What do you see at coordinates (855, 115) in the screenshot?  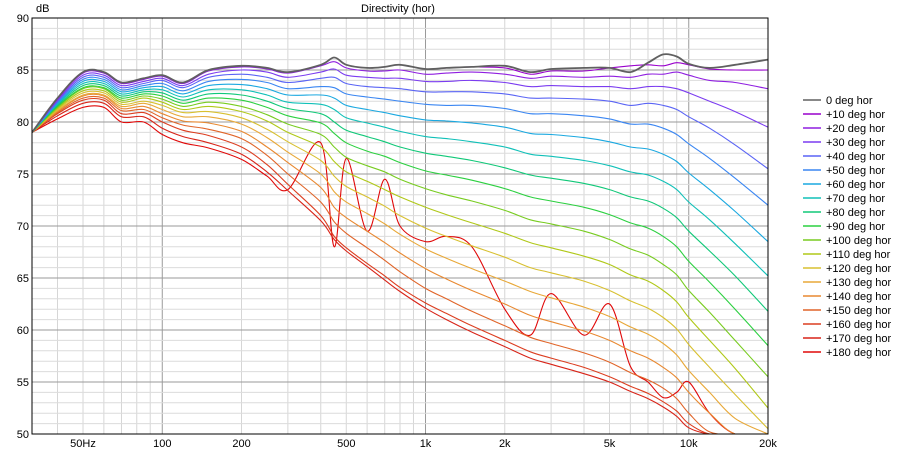 I see `legend-label-plus-10-deg-hor: +10 deg hor` at bounding box center [855, 115].